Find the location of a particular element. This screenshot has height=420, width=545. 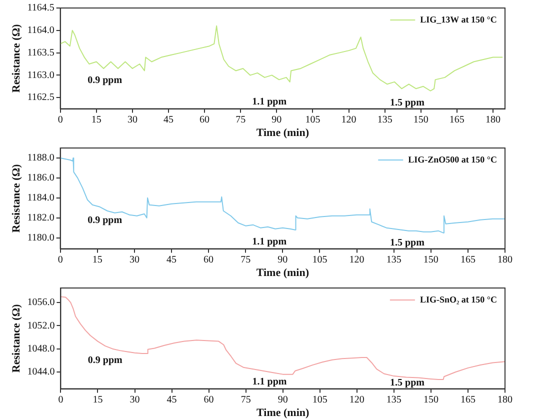

y-tick-label: 1164.5 is located at coordinates (40, 8).